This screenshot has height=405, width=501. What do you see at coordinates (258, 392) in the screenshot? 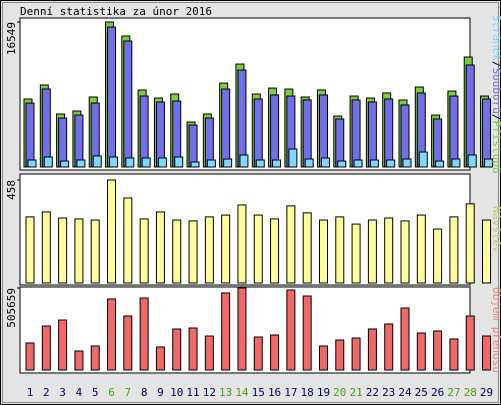
I see `x-tick-label: 15` at bounding box center [258, 392].